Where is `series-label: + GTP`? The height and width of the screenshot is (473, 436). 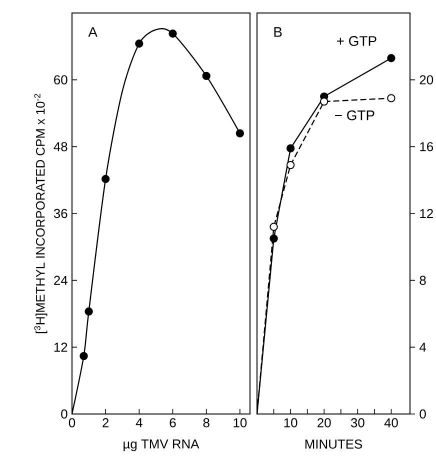 series-label: + GTP is located at coordinates (356, 41).